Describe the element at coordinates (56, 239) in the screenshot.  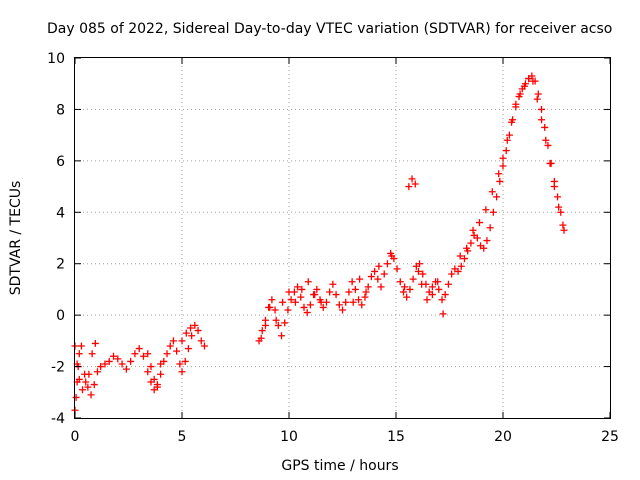
I see `y-tick-labels: -4 -2 0 2 4 6 8 10` at that location.